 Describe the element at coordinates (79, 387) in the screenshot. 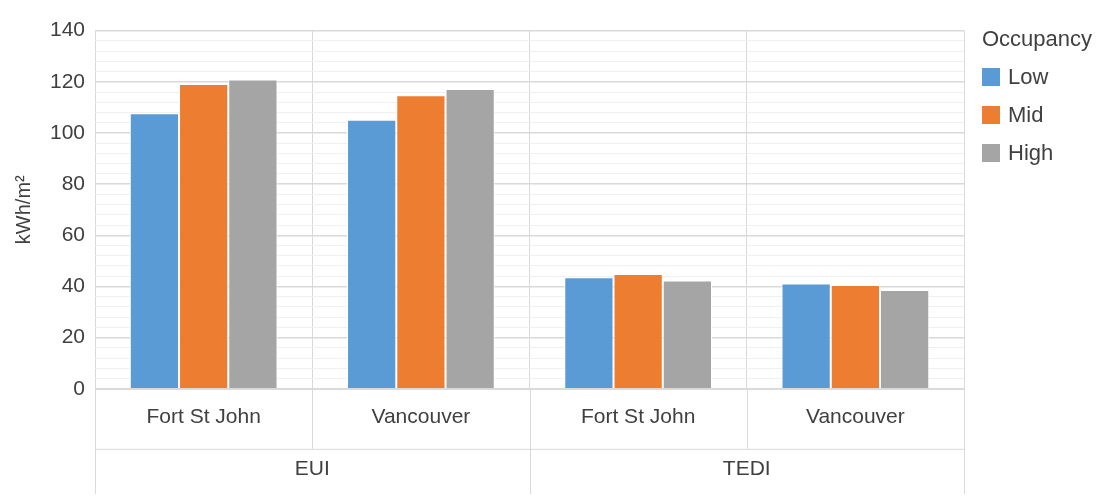

I see `y-tick-label: 0` at that location.